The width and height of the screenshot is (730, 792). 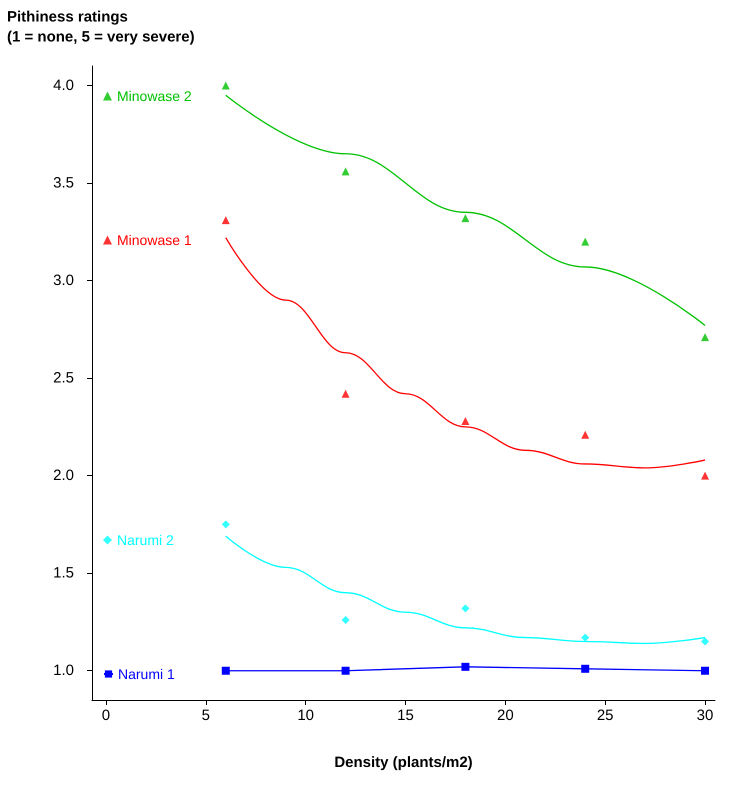 What do you see at coordinates (63, 573) in the screenshot?
I see `y-tick-label: 1.5` at bounding box center [63, 573].